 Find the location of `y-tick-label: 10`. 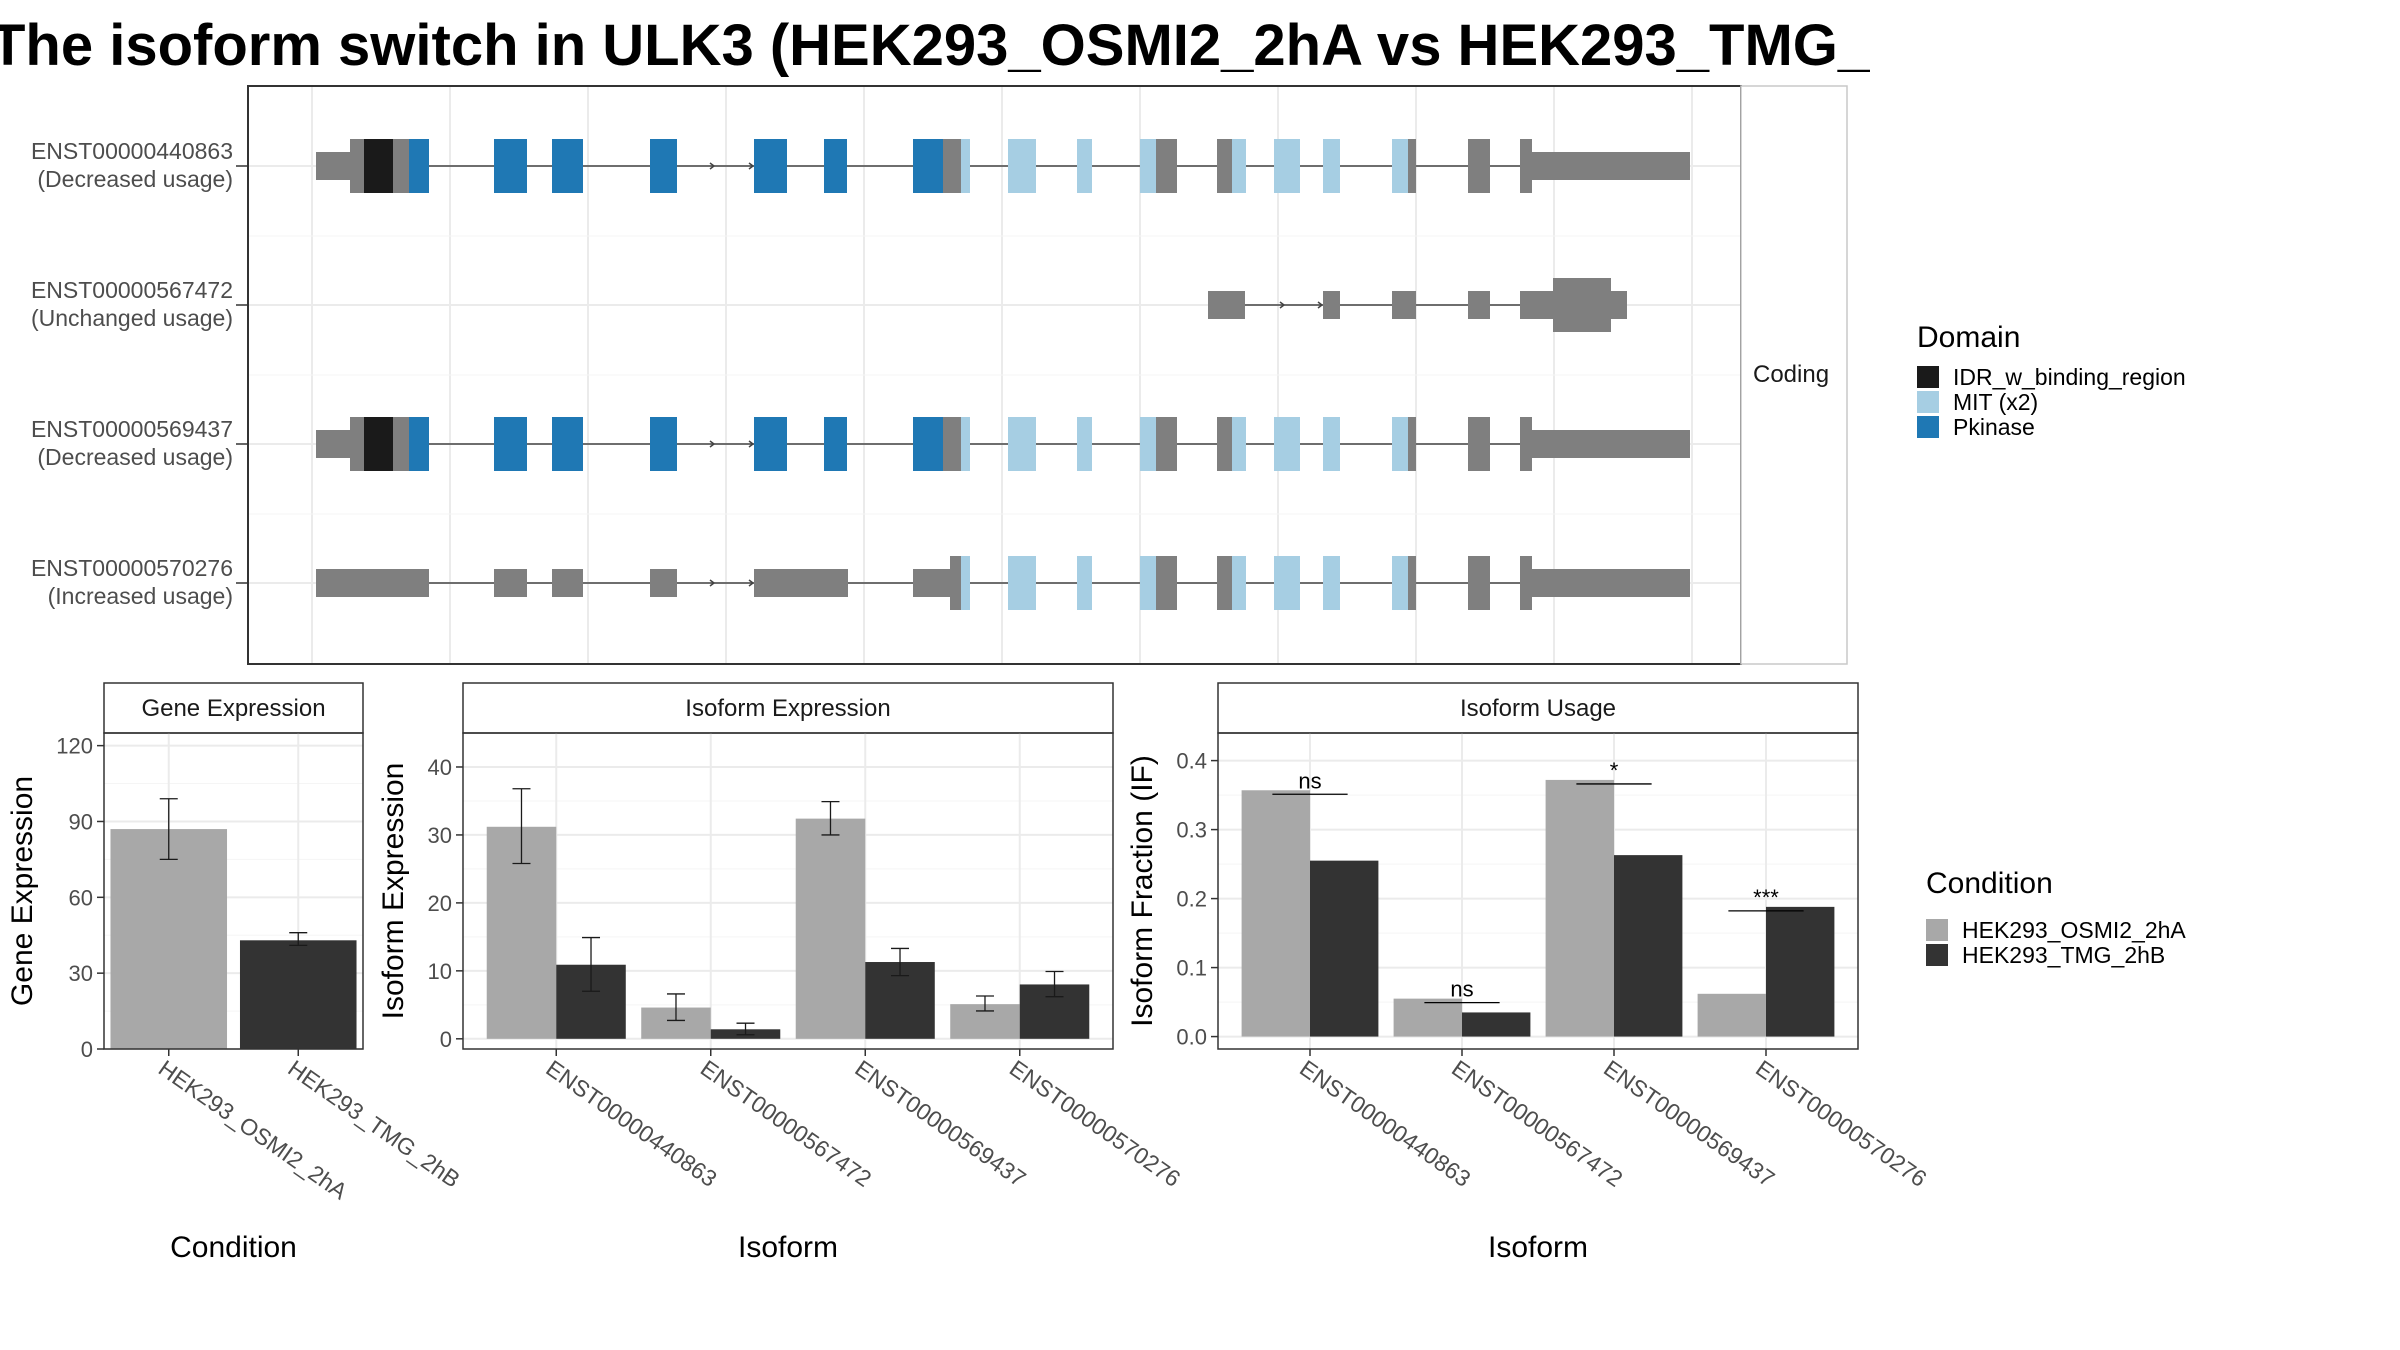

y-tick-label: 10 is located at coordinates (440, 971).